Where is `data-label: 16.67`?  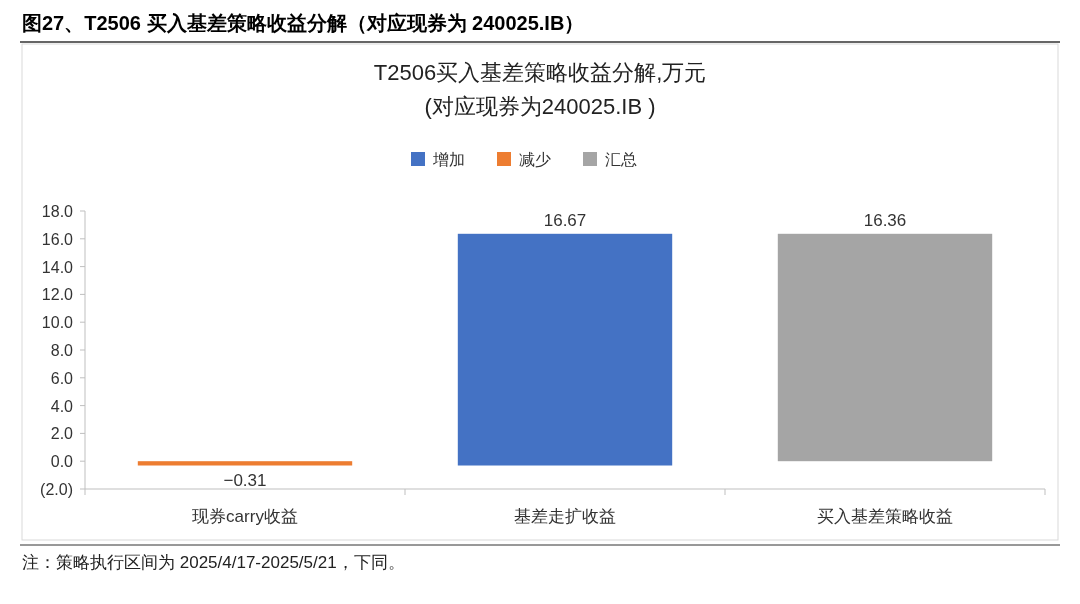
data-label: 16.67 is located at coordinates (565, 220).